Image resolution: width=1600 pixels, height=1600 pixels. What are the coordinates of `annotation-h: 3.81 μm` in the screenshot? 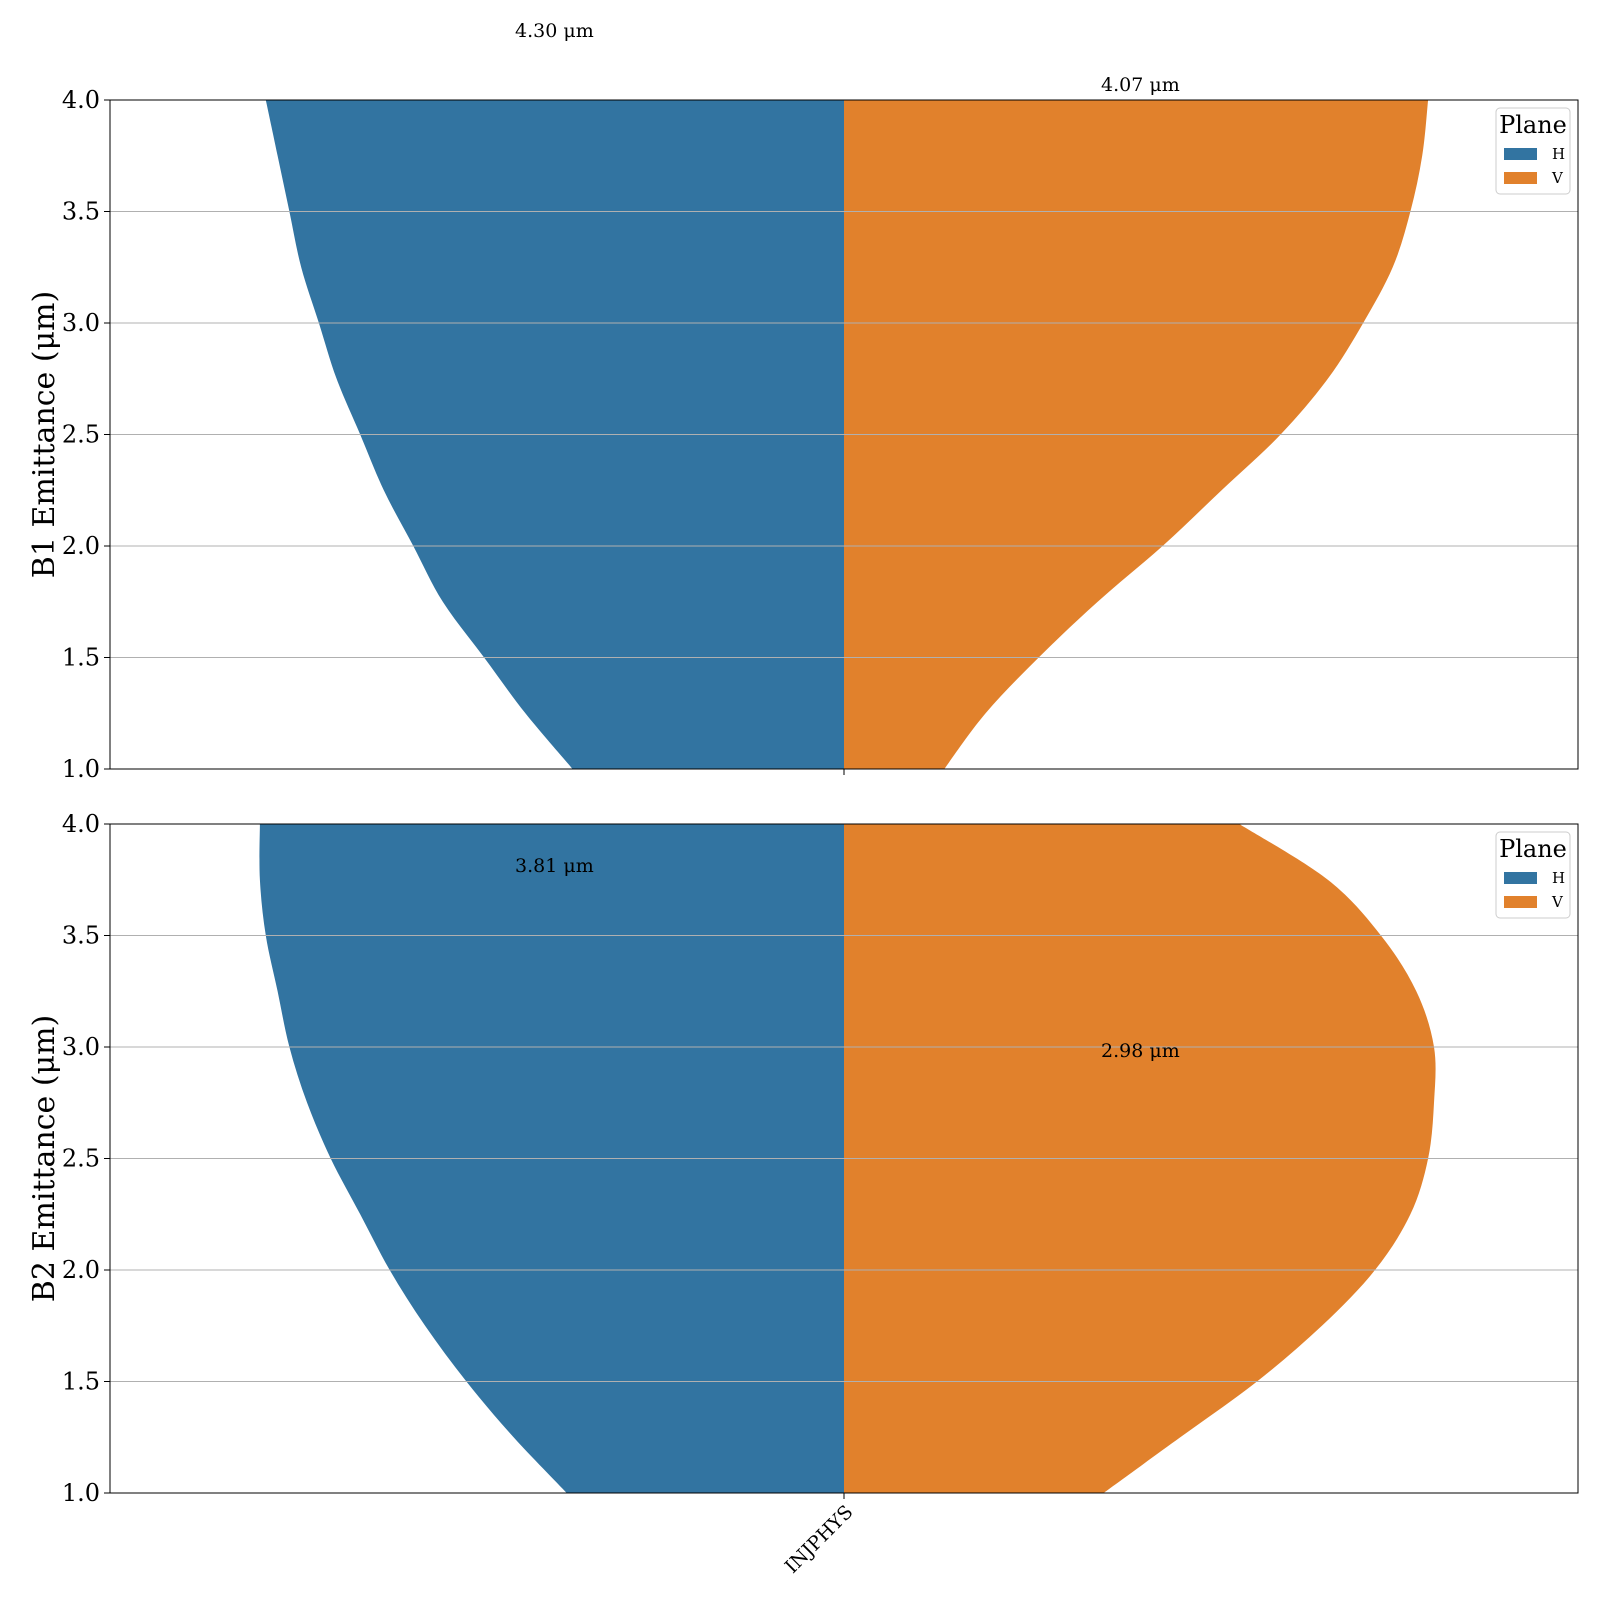 It's located at (554, 866).